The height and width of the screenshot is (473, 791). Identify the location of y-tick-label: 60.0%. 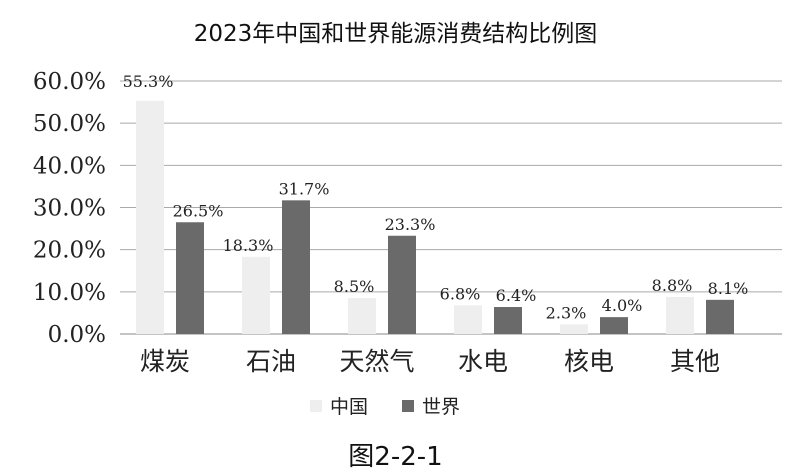
(69, 82).